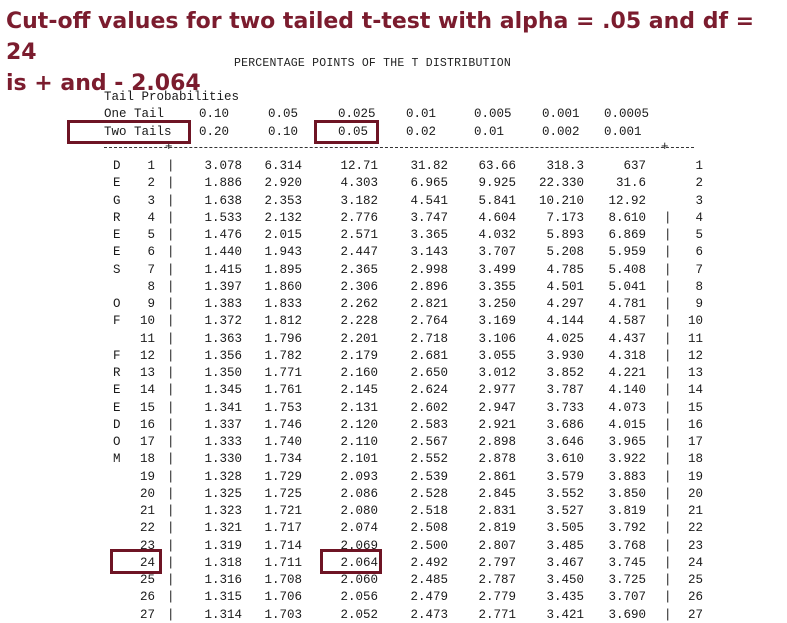  What do you see at coordinates (699, 252) in the screenshot?
I see `df-right: 6` at bounding box center [699, 252].